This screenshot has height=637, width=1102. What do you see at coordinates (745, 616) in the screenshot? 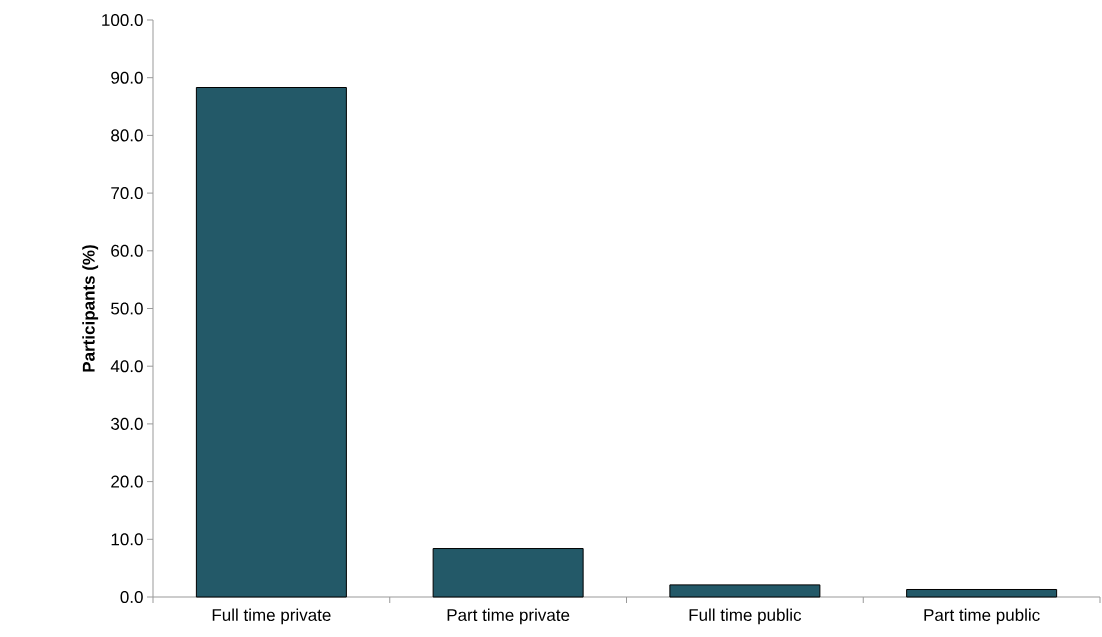
I see `x-tick-label: Full time public` at bounding box center [745, 616].